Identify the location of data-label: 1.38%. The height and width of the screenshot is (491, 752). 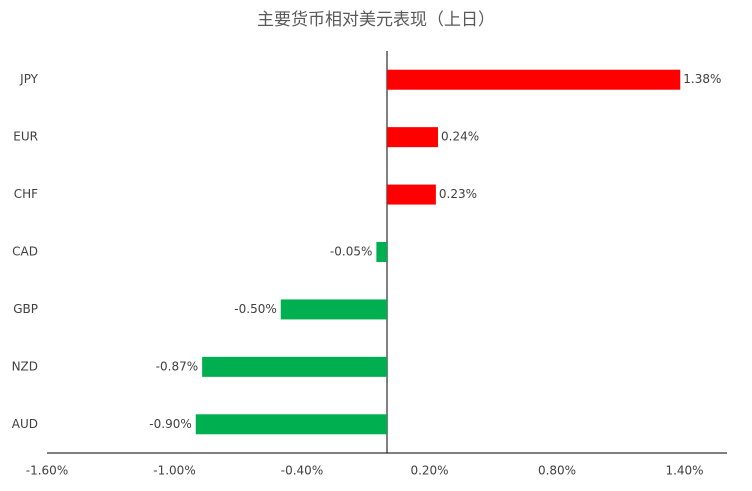
(702, 79).